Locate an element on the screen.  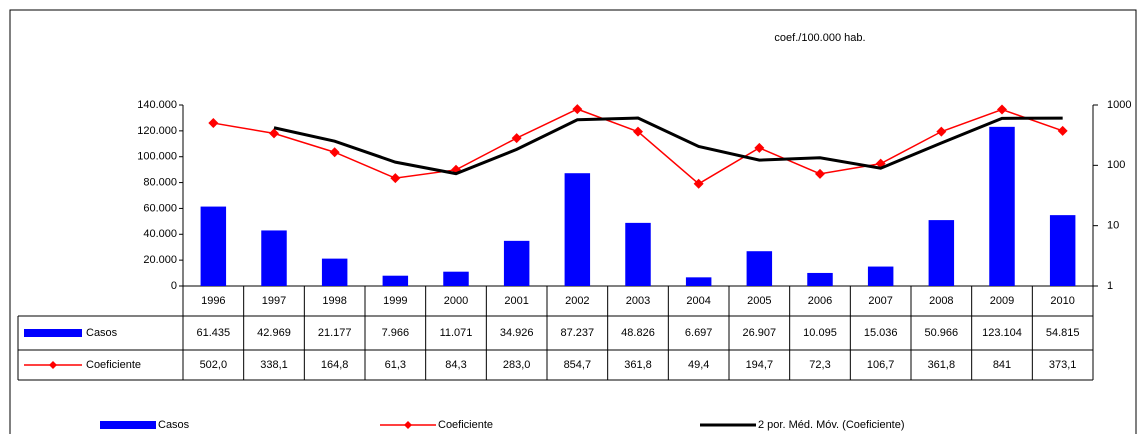
table-cell: 7.966 is located at coordinates (396, 333).